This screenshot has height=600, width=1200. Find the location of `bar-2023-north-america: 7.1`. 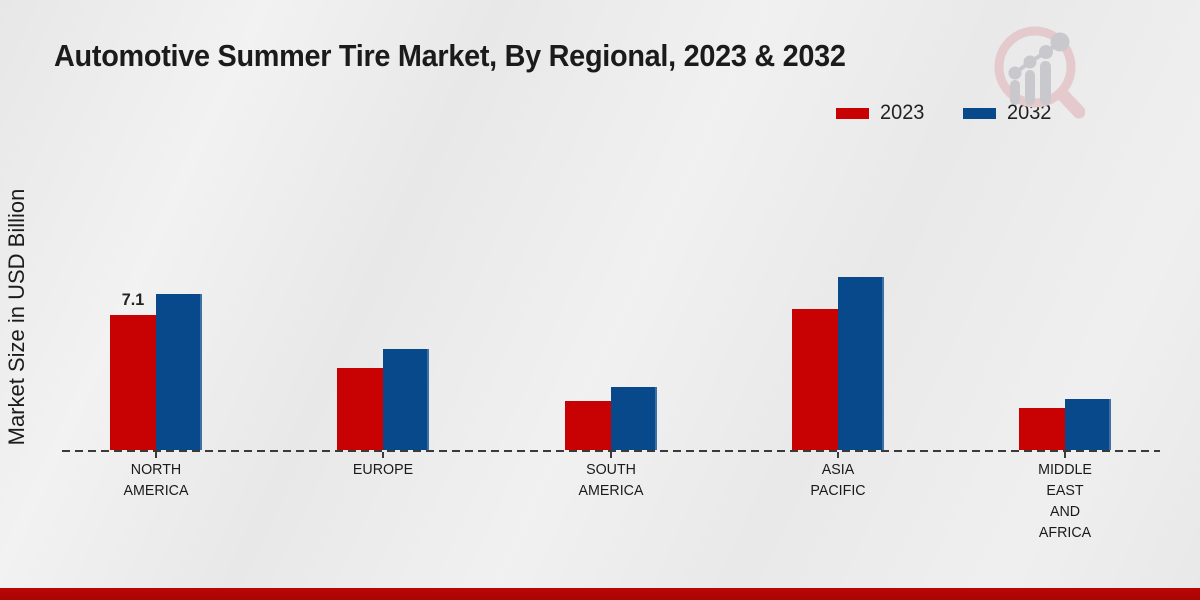

bar-2023-north-america: 7.1 is located at coordinates (133, 370).